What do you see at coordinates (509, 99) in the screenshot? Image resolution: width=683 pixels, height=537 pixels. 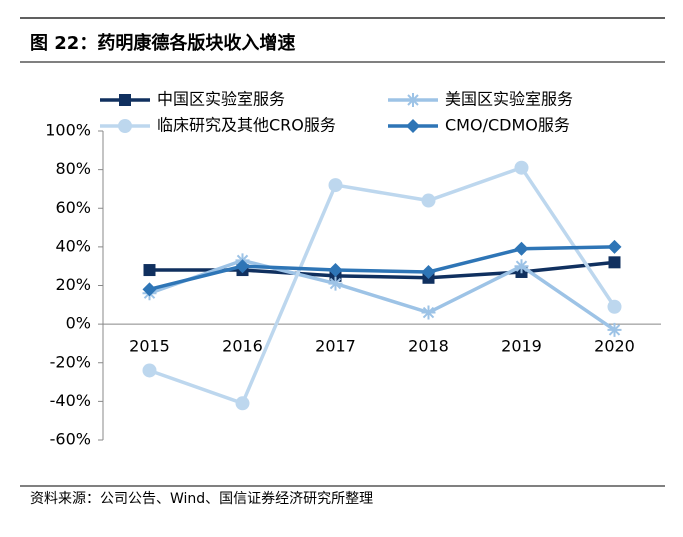 I see `legend-label: 美国区实验室服务` at bounding box center [509, 99].